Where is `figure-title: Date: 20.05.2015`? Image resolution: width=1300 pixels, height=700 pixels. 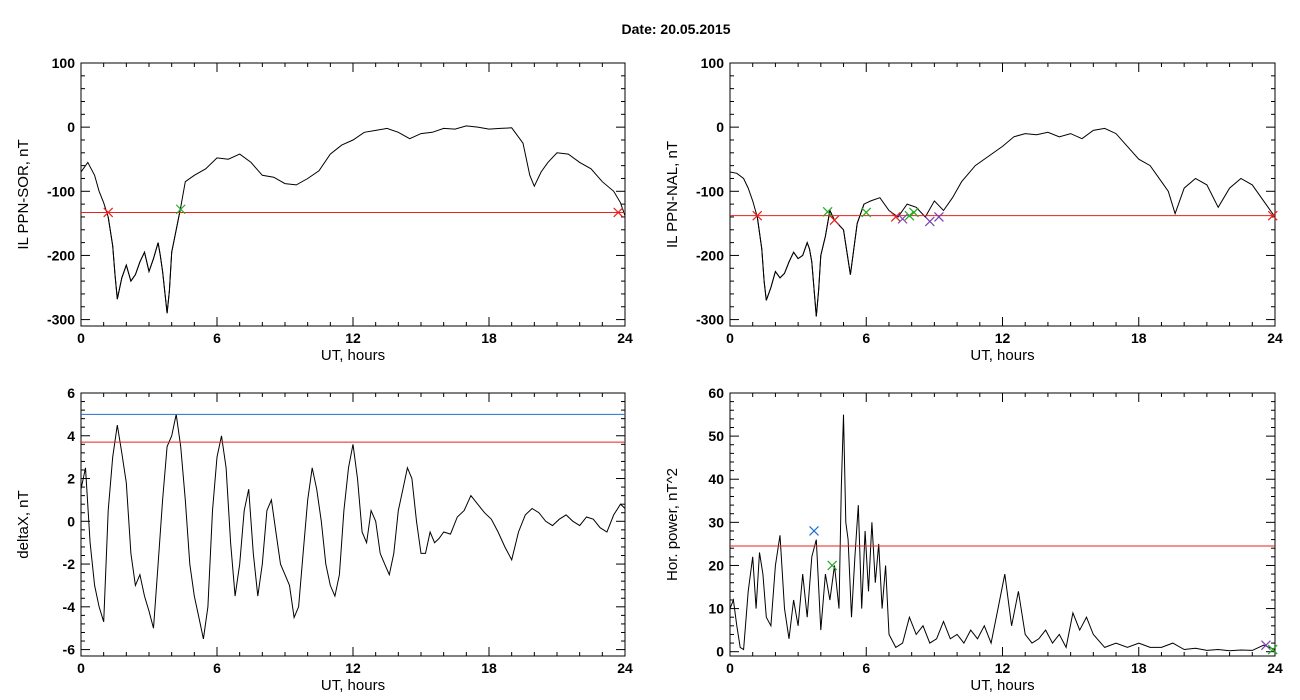 figure-title: Date: 20.05.2015 is located at coordinates (676, 29).